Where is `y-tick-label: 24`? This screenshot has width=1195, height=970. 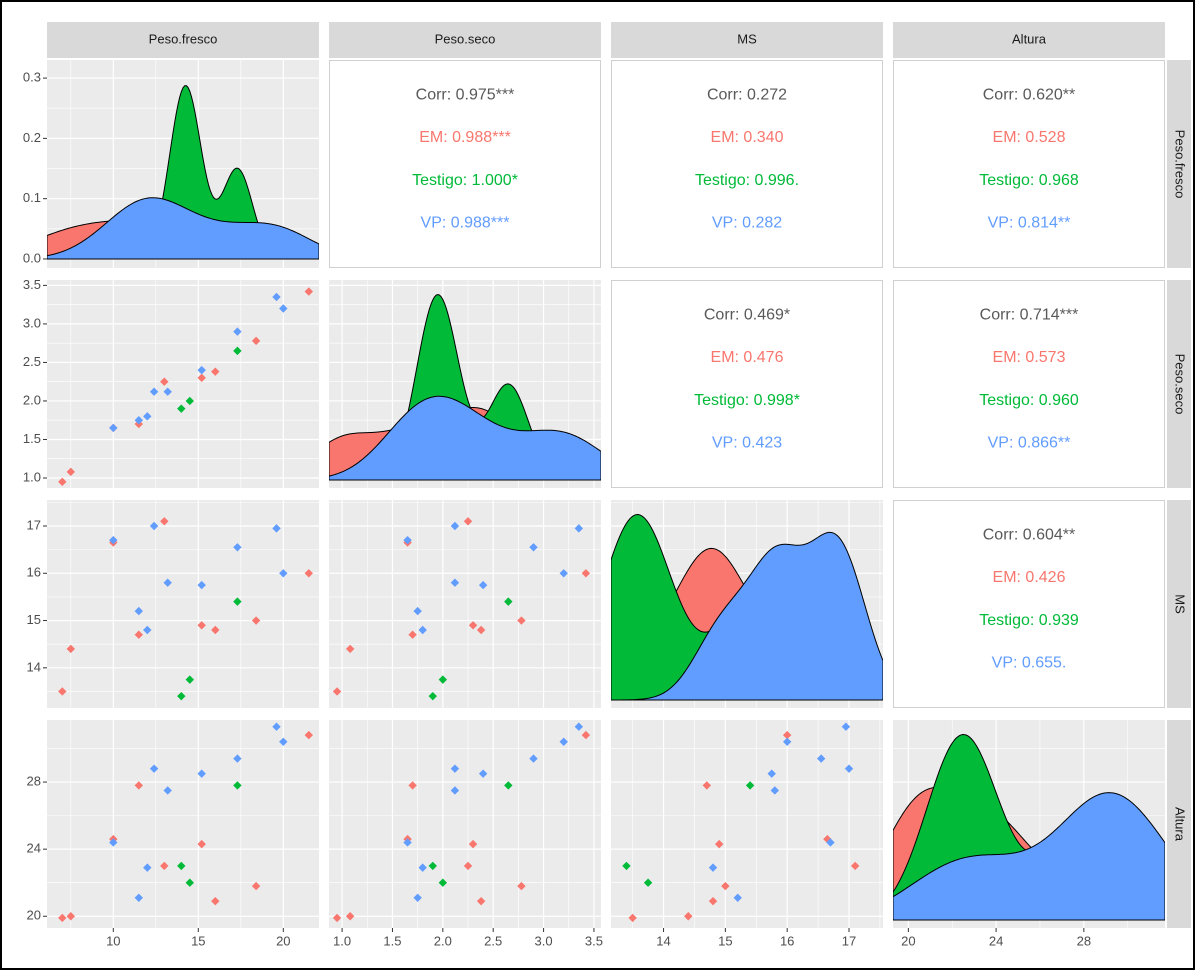
y-tick-label: 24 is located at coordinates (34, 848).